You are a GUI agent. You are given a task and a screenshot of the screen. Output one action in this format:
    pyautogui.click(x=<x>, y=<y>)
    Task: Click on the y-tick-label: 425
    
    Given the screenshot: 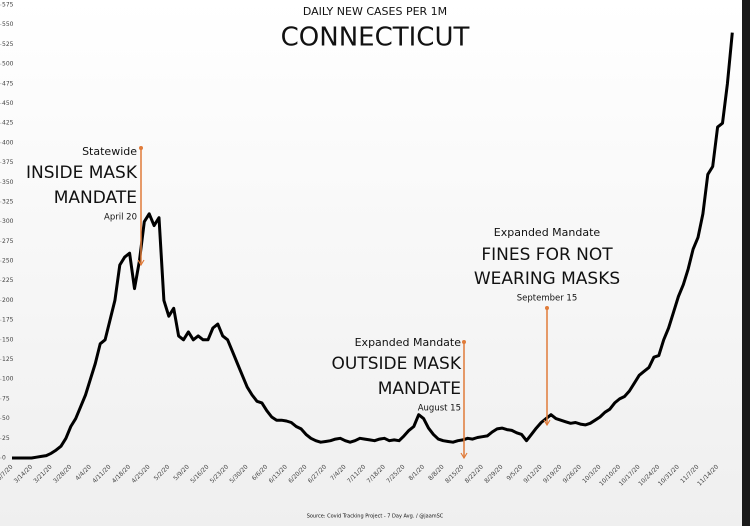 What is the action you would take?
    pyautogui.click(x=8, y=123)
    